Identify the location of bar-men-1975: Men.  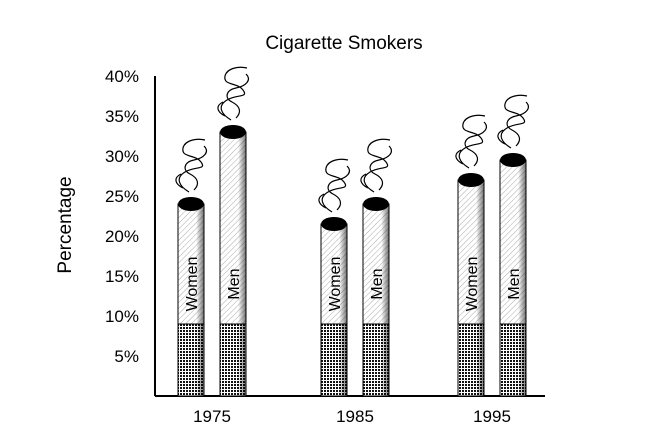
(233, 231).